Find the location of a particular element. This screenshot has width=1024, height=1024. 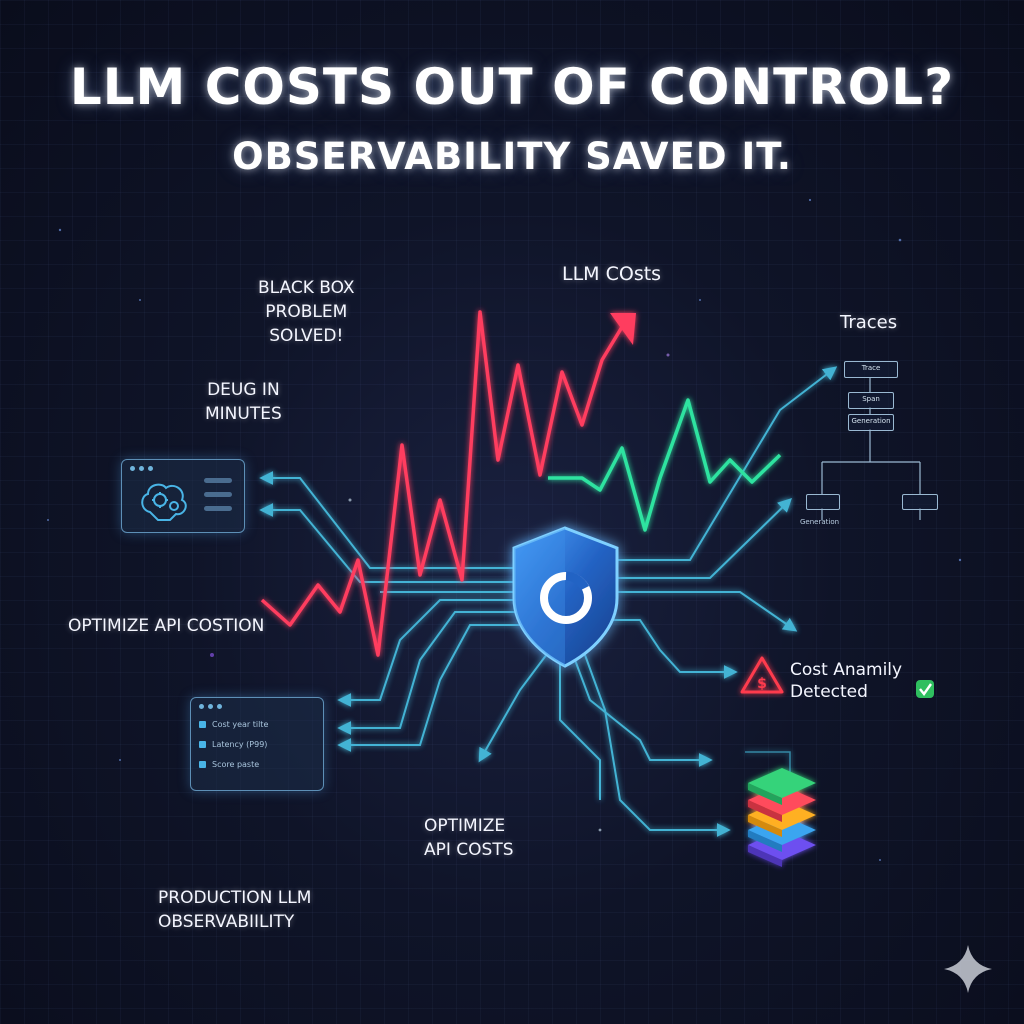

connector-to-brain-window-bottom is located at coordinates (389, 543).